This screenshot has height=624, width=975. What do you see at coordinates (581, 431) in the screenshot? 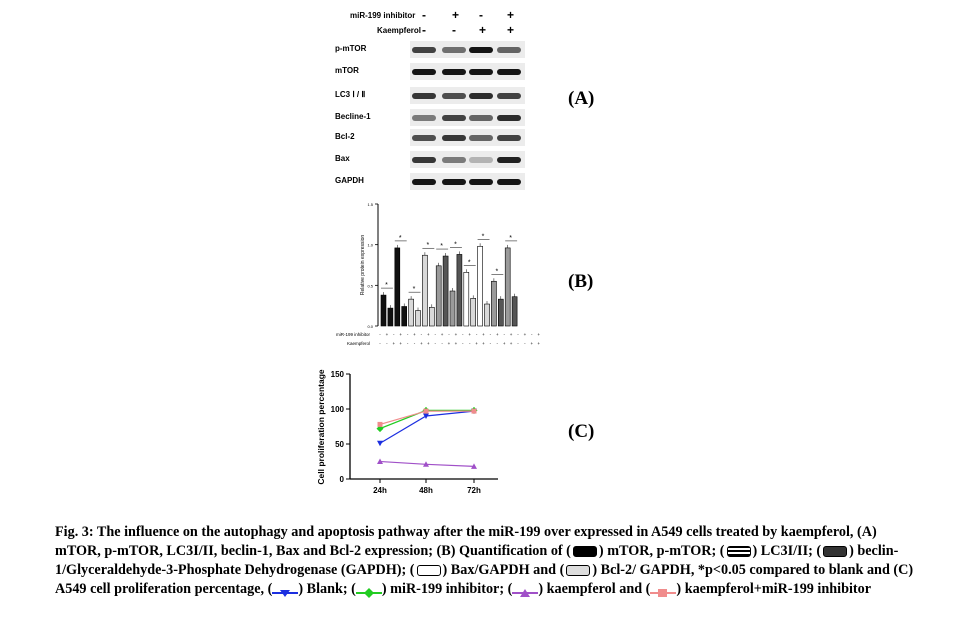
I see `panel-c-label: (C)` at bounding box center [581, 431].